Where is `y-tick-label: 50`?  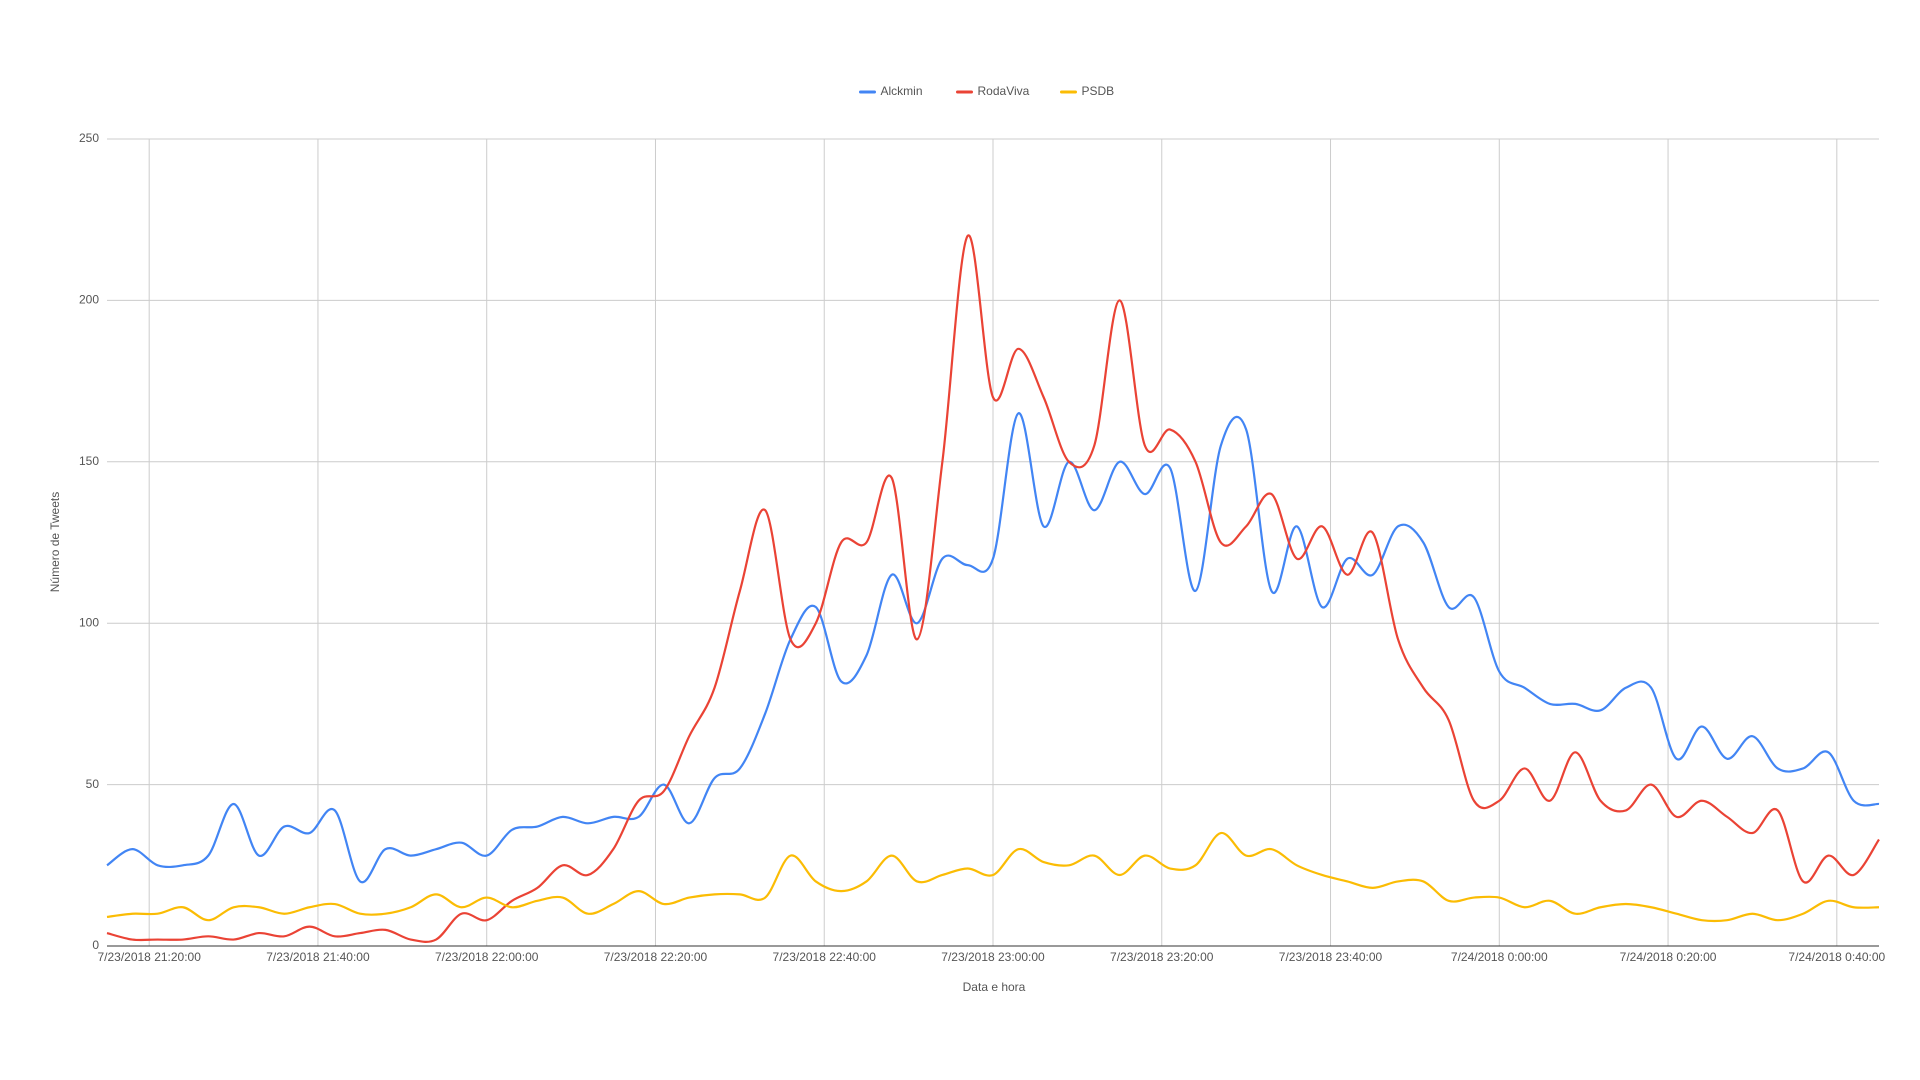 y-tick-label: 50 is located at coordinates (93, 784).